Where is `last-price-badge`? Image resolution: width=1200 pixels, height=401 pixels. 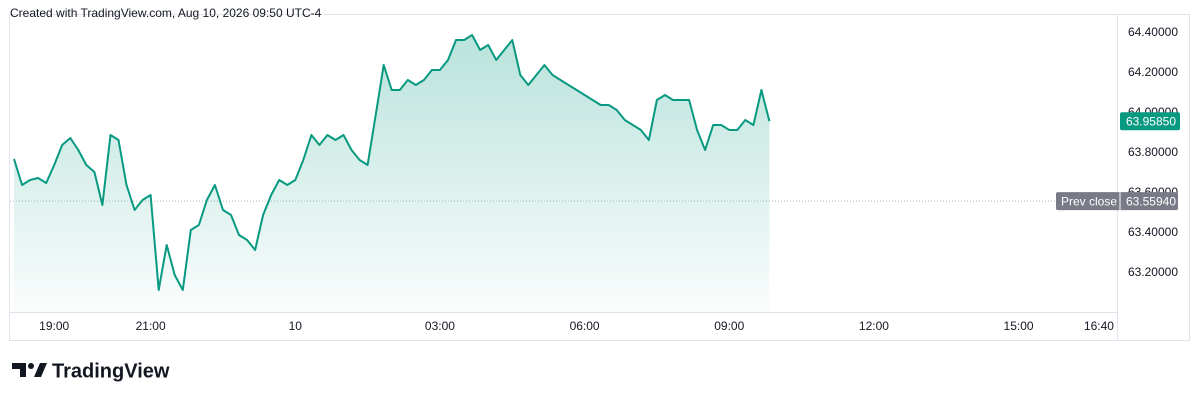 last-price-badge is located at coordinates (1150, 121).